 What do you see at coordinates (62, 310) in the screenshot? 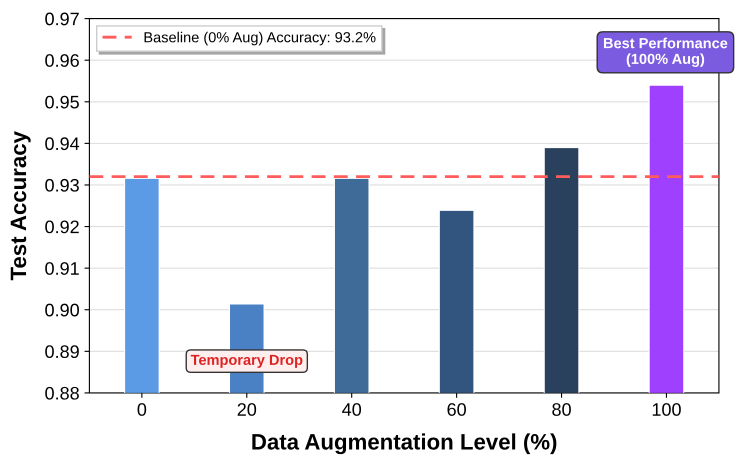
I see `y-tick-label: 0.90` at bounding box center [62, 310].